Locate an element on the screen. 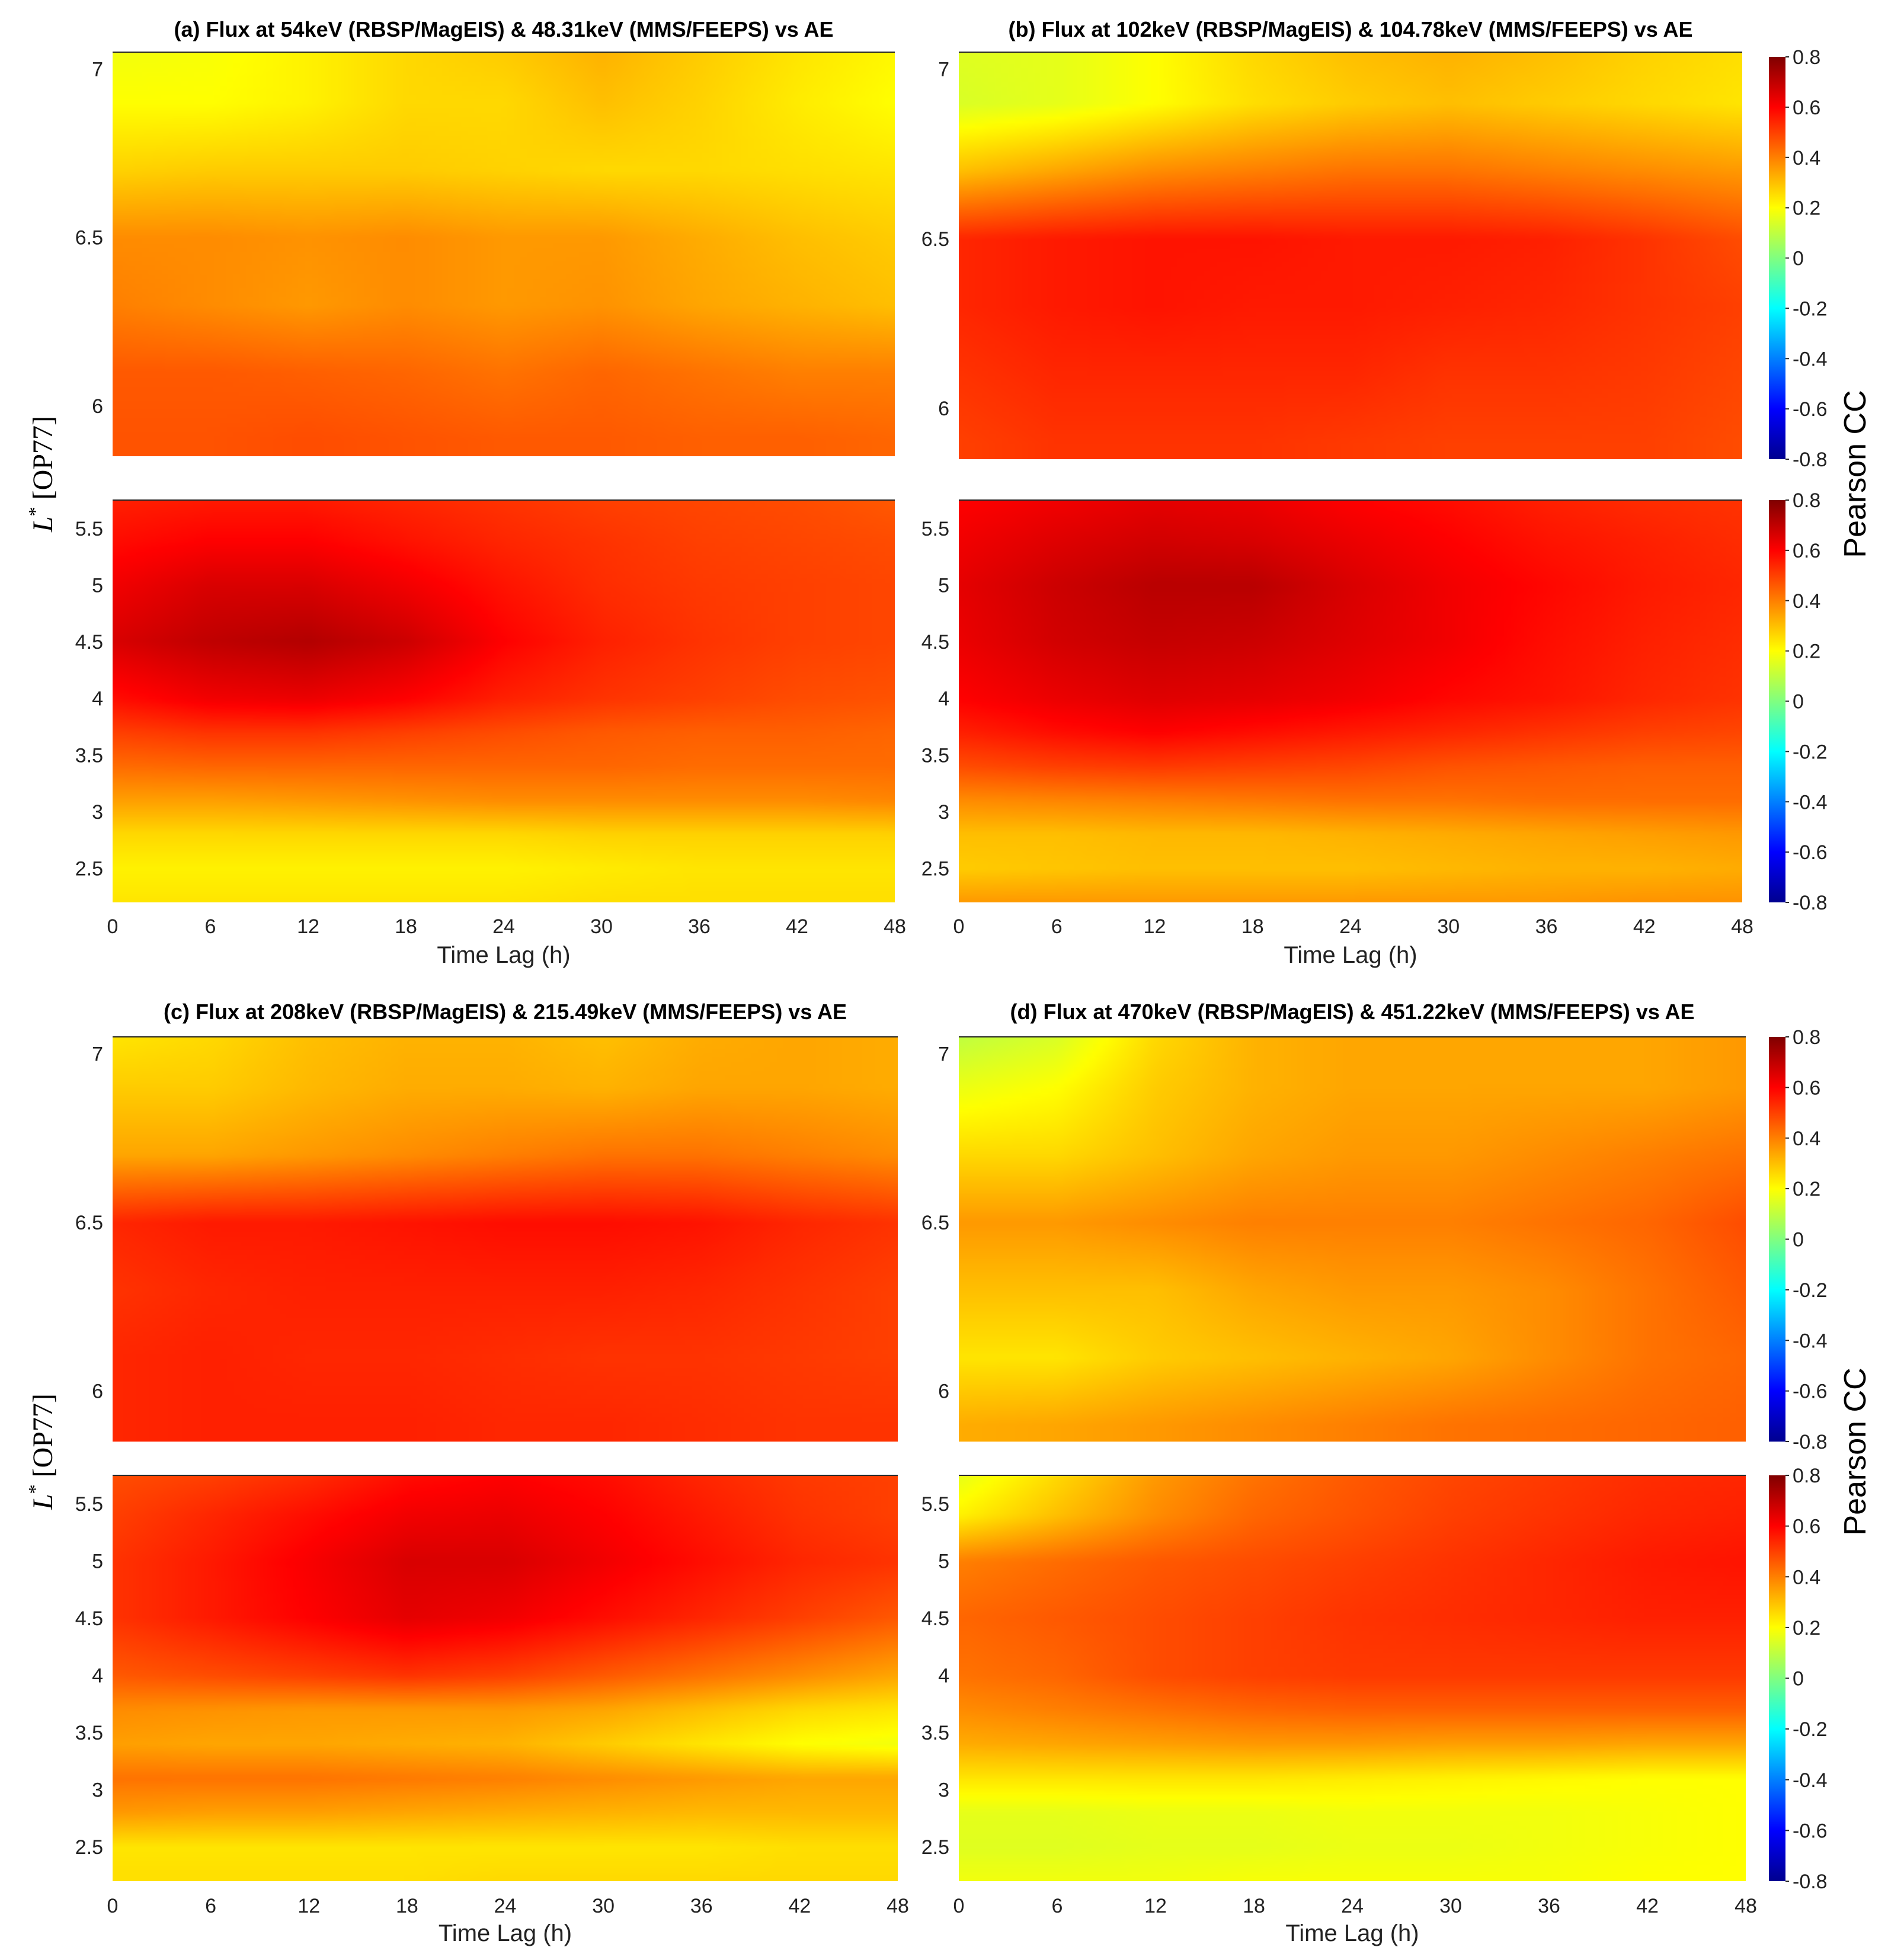  heatmap-image-b-top is located at coordinates (1350, 255).